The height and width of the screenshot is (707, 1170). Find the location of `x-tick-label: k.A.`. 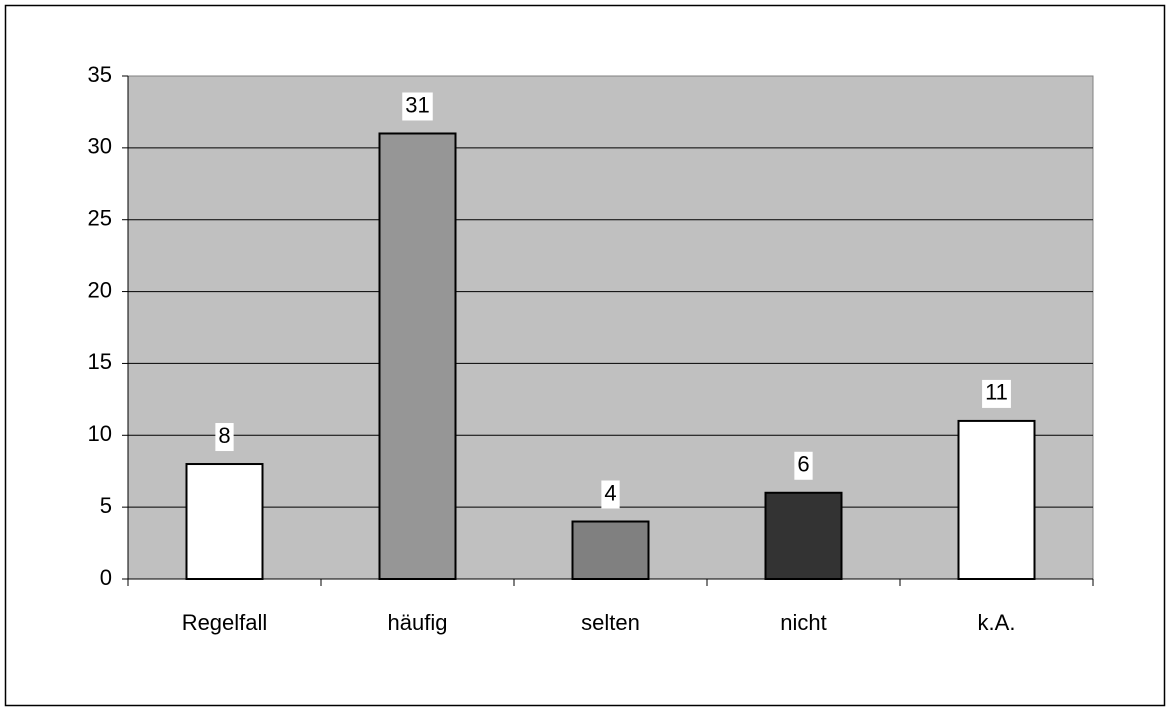

x-tick-label: k.A. is located at coordinates (997, 622).